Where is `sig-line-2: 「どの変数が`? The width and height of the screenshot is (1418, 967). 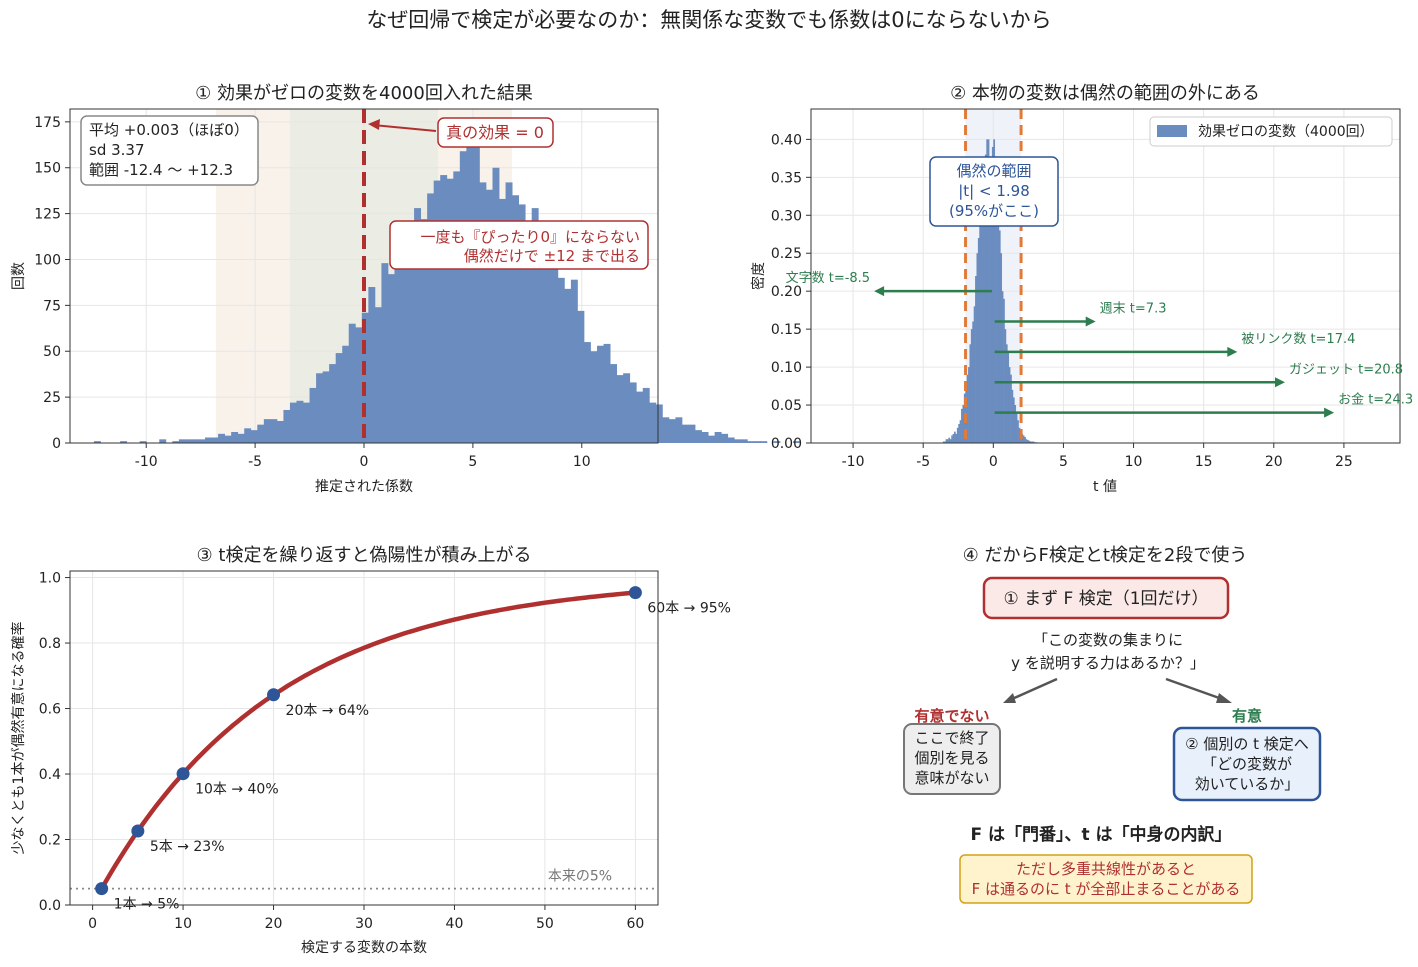
sig-line-2: 「どの変数が is located at coordinates (1247, 764).